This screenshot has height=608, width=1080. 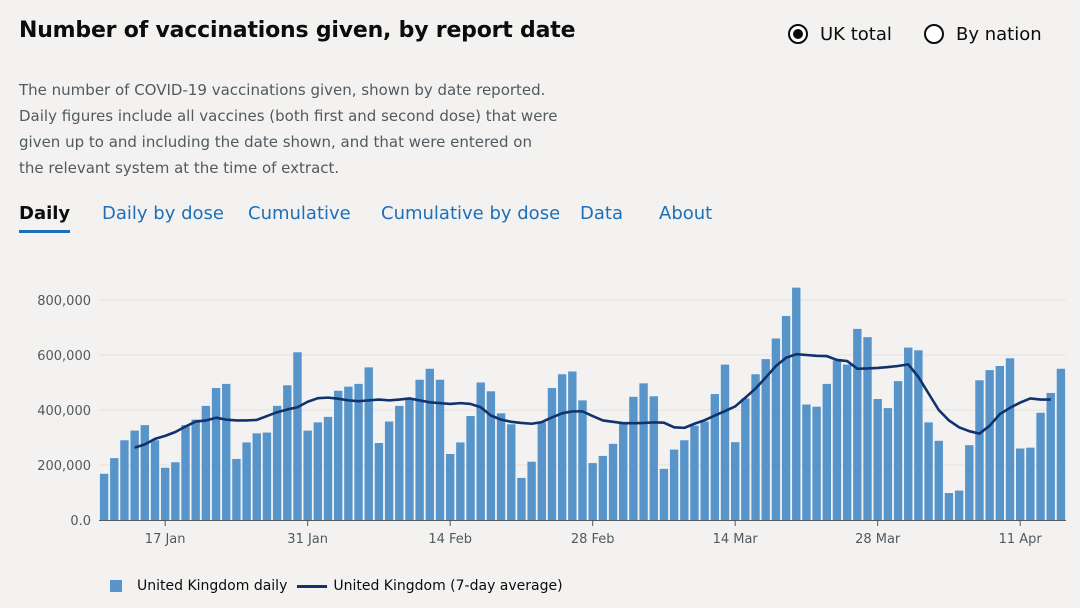 I want to click on tab-about: About, so click(x=686, y=213).